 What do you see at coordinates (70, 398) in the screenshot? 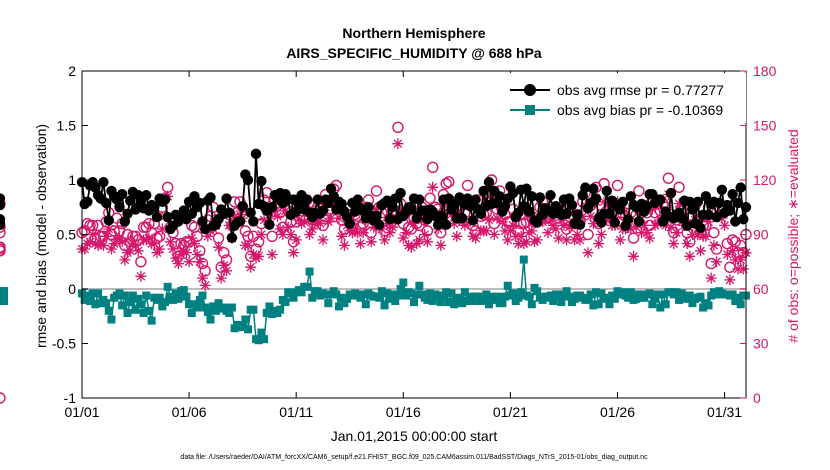
I see `y-tick-label: -1` at bounding box center [70, 398].